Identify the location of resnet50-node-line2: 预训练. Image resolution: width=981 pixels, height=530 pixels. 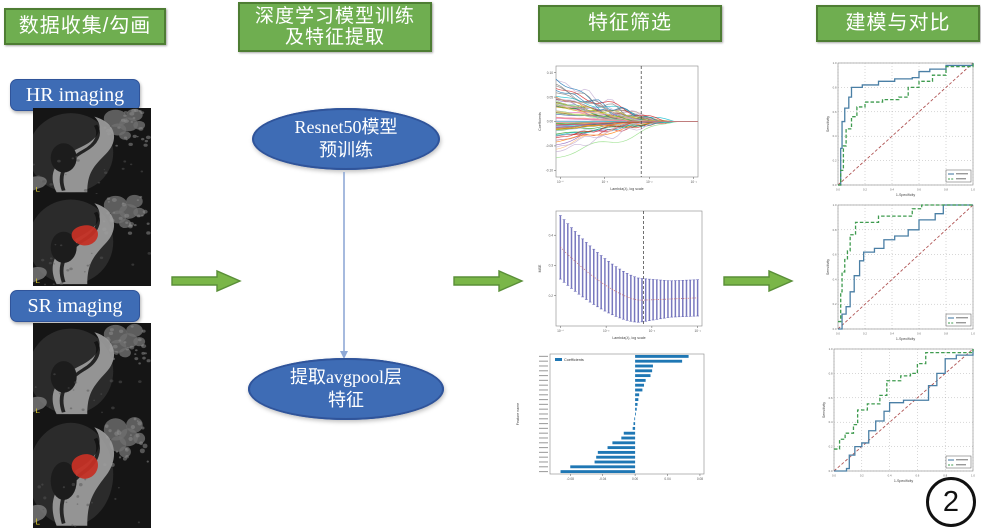
(346, 150).